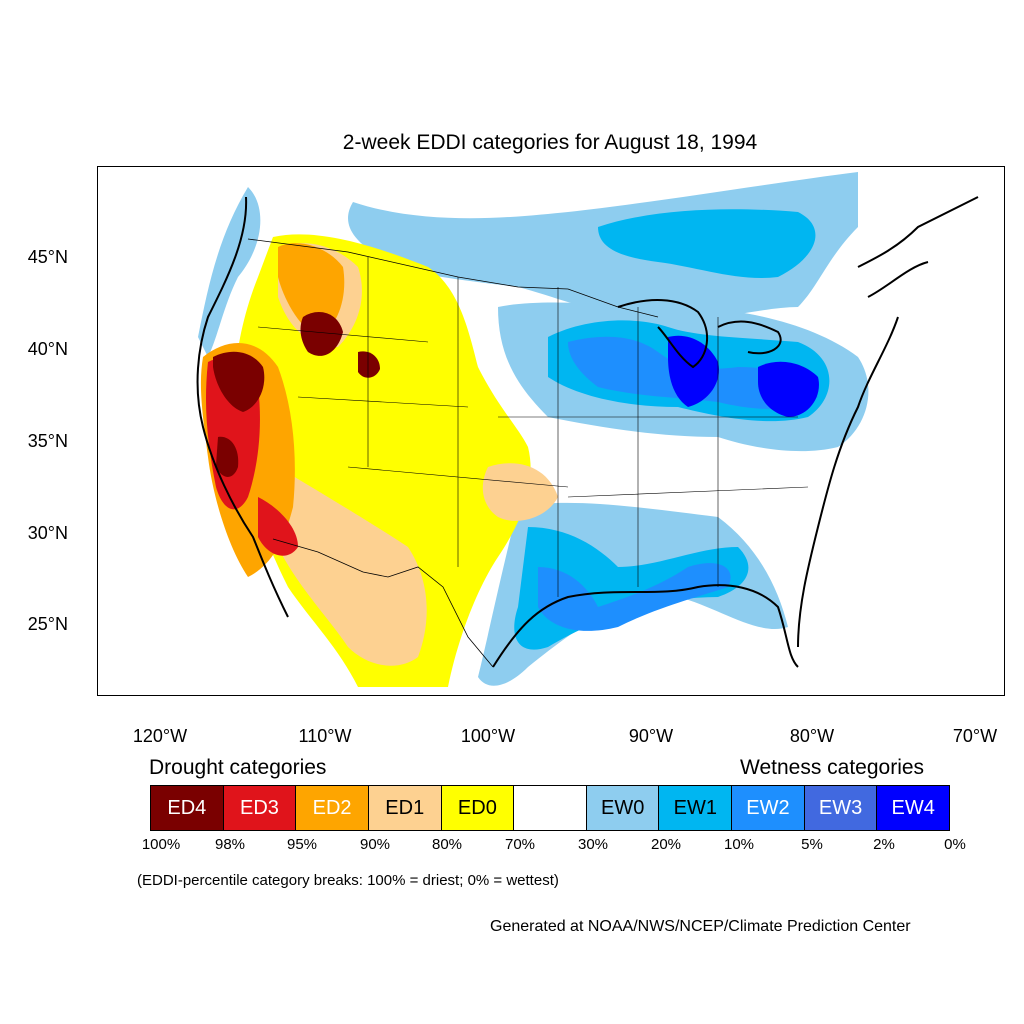  I want to click on lat-label-35: 35°N, so click(47, 441).